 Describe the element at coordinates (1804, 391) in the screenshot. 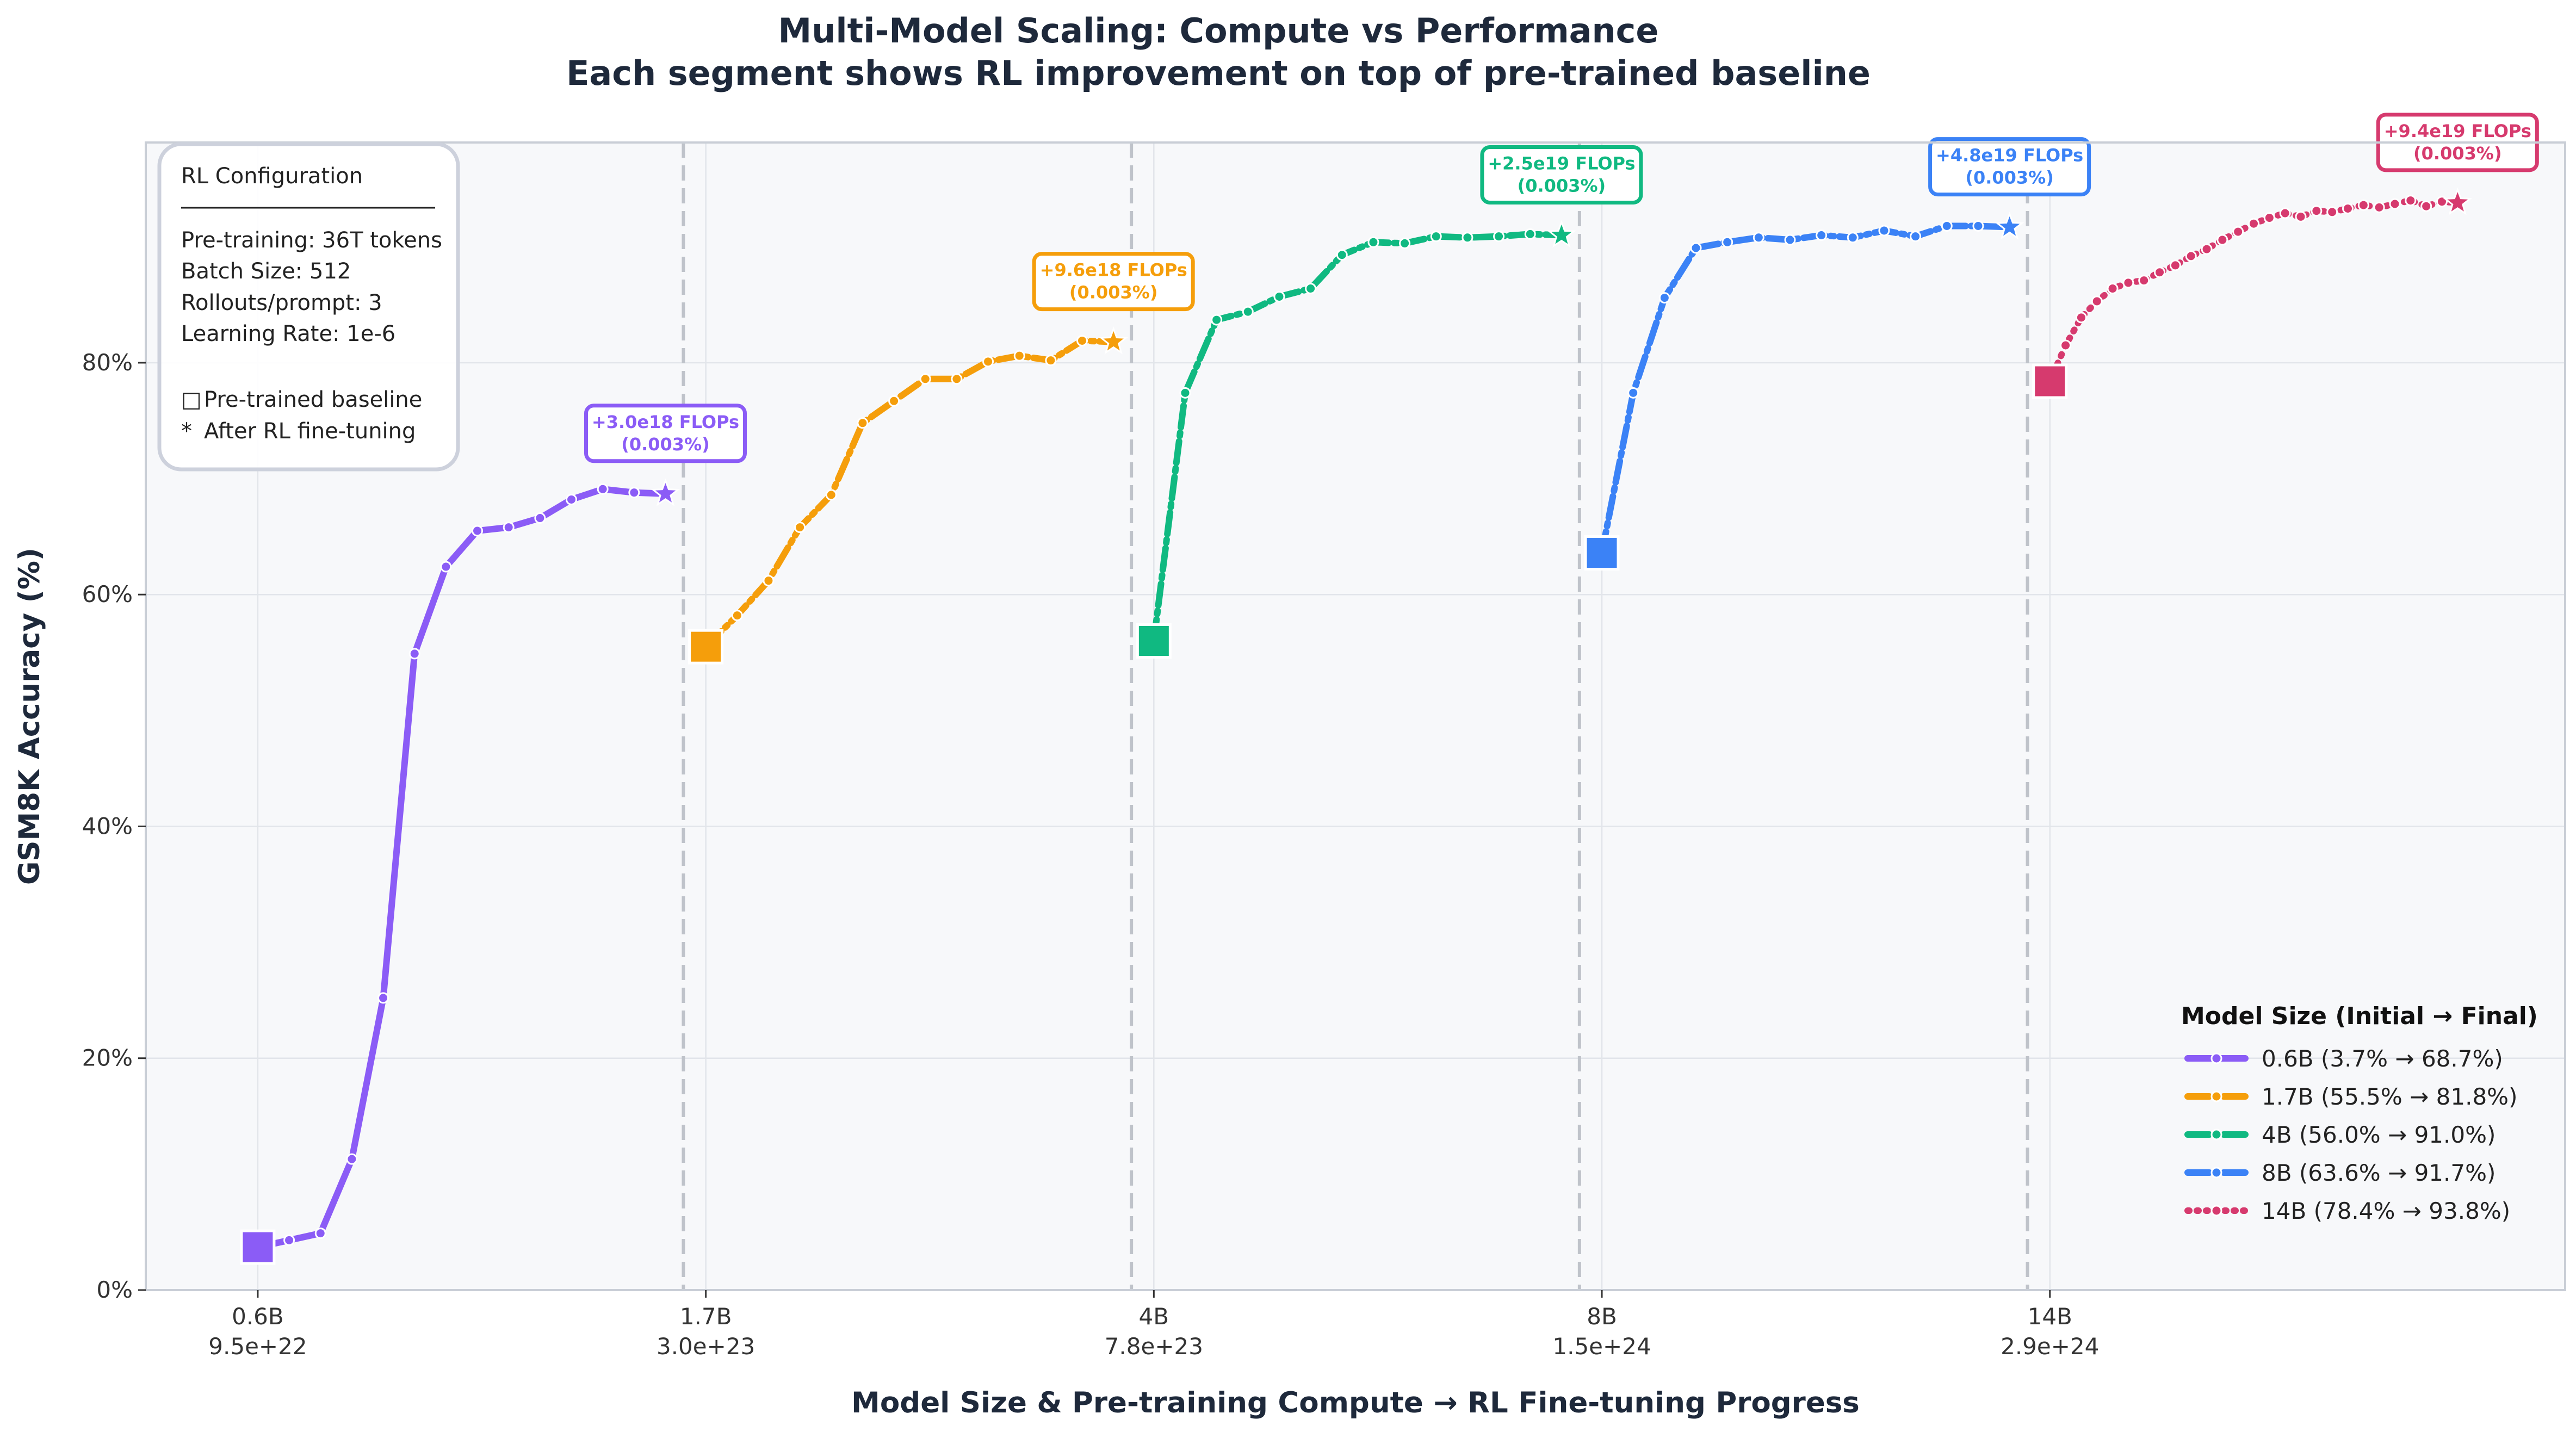

I see `series-8B` at that location.